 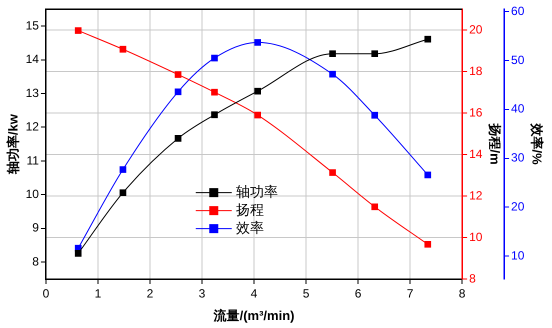 What do you see at coordinates (537, 144) in the screenshot?
I see `y3-axis-title: 效率/%` at bounding box center [537, 144].